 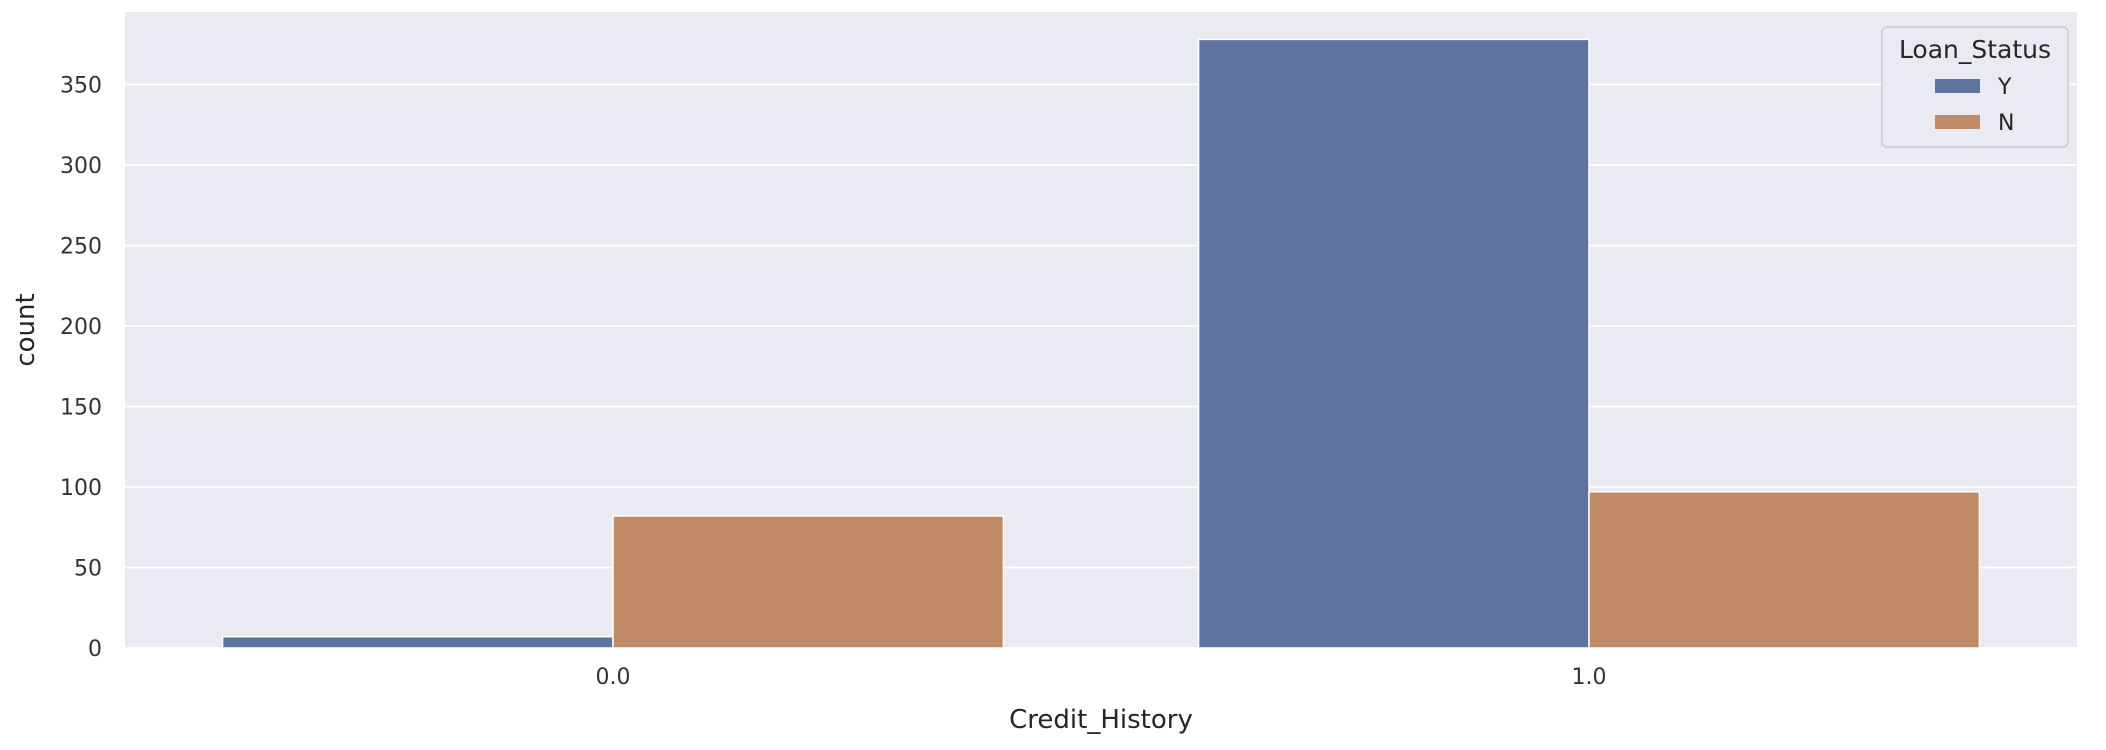 What do you see at coordinates (1957, 86) in the screenshot?
I see `legend-swatch-y` at bounding box center [1957, 86].